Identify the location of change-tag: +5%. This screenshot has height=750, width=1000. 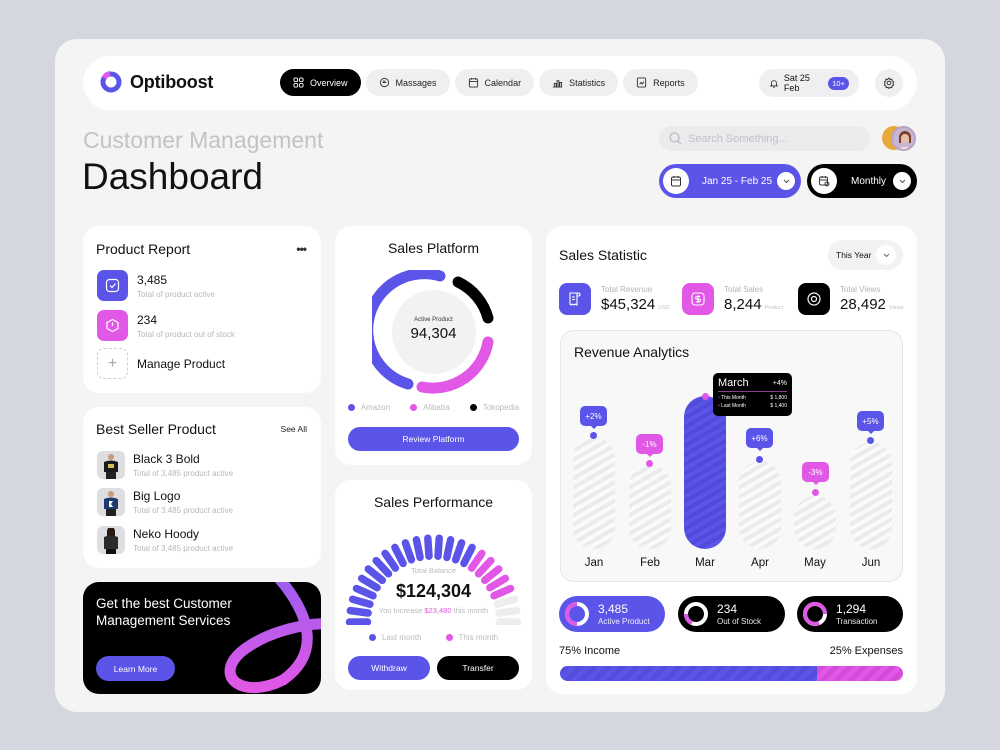
(870, 422).